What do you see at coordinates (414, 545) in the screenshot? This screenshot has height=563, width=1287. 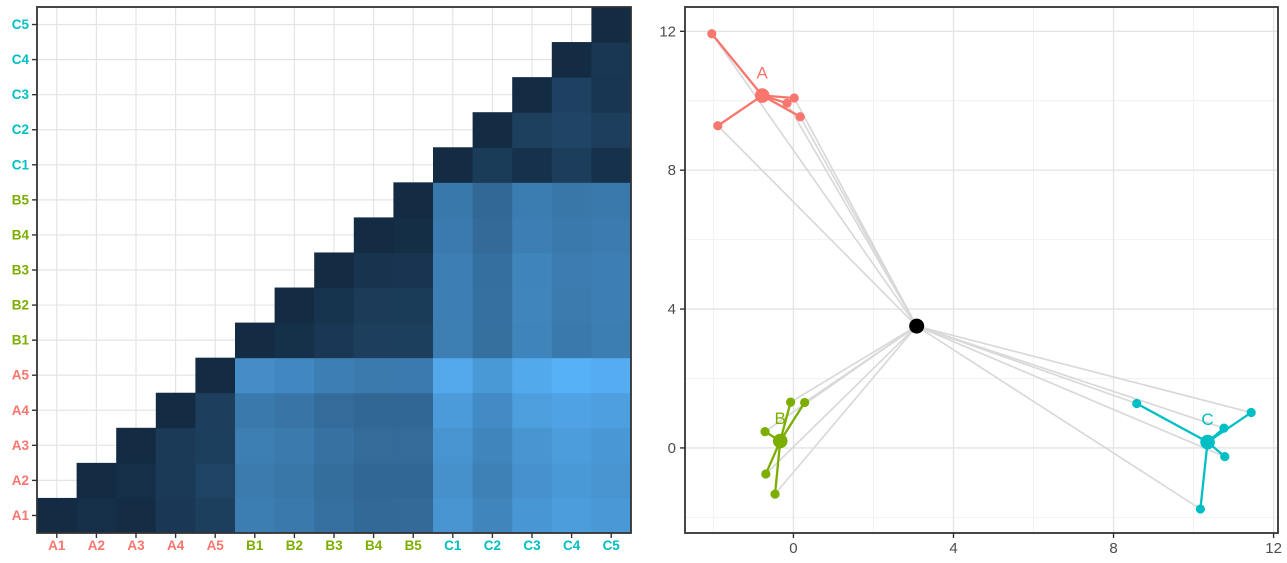 I see `x-tick-label: B5` at bounding box center [414, 545].